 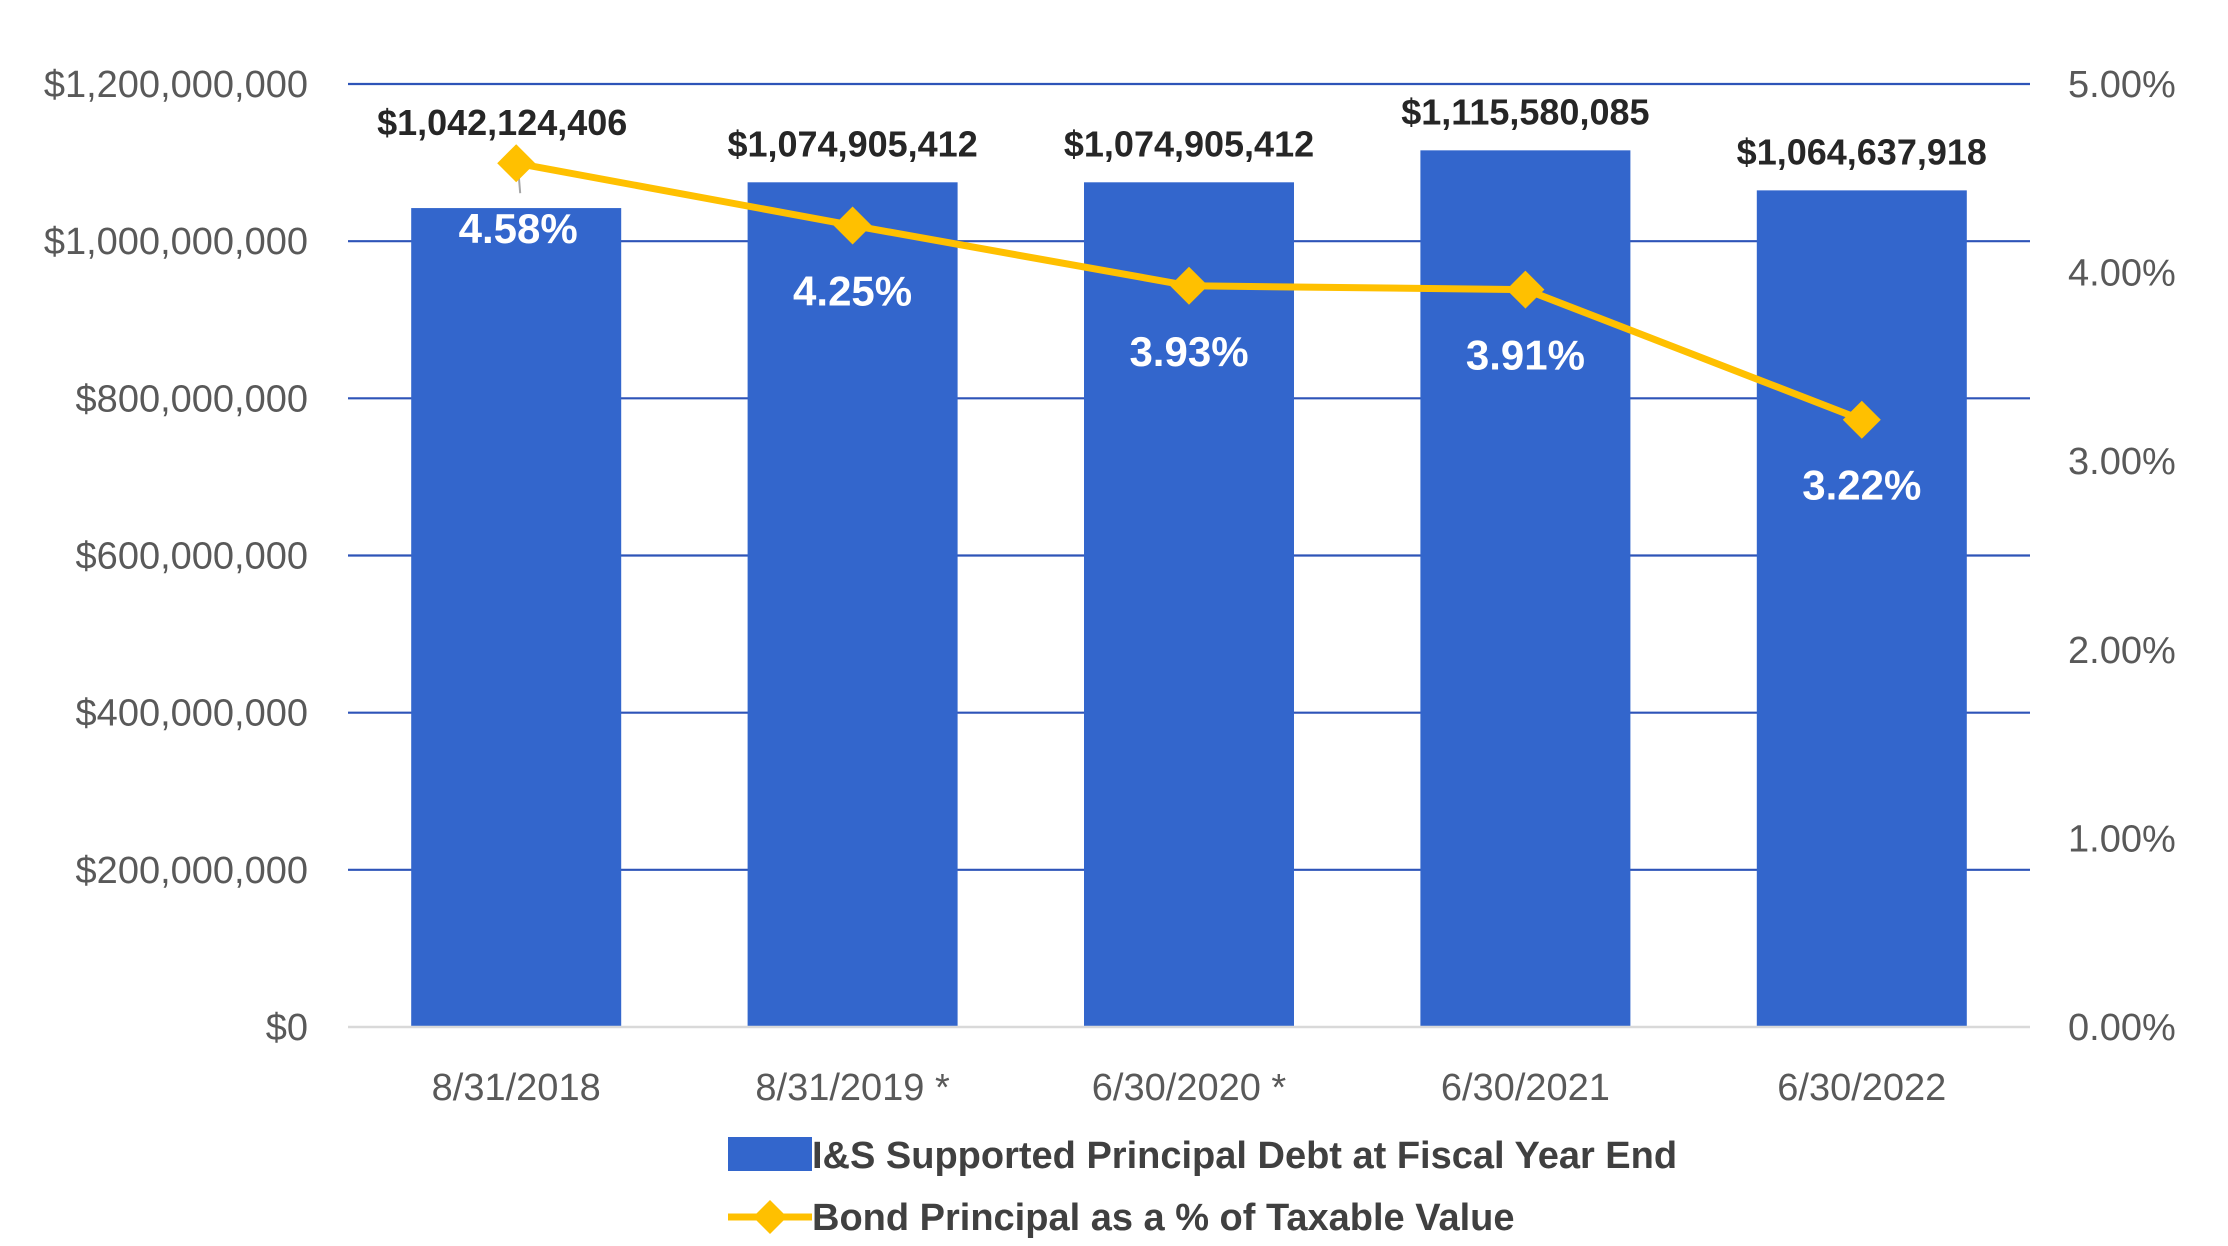 I want to click on y-left-tick-label: $800,000,000, so click(x=192, y=399).